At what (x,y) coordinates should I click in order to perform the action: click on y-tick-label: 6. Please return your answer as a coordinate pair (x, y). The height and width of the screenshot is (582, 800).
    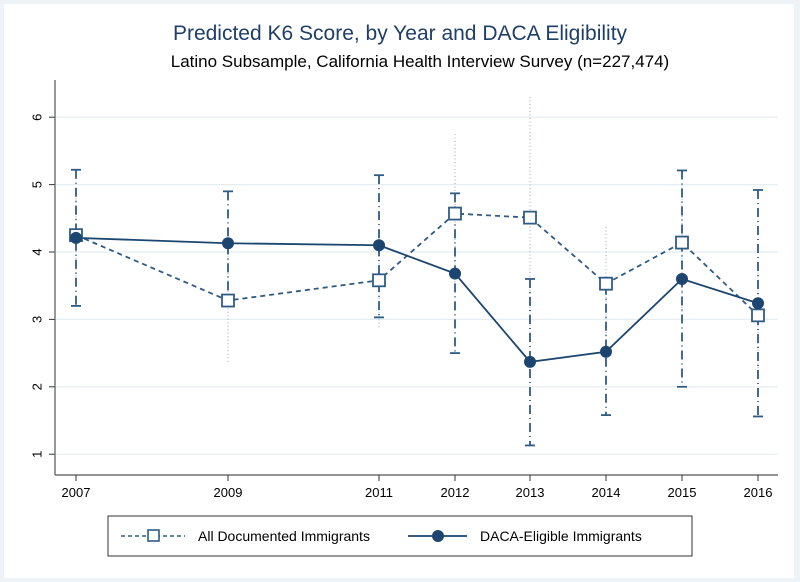
    Looking at the image, I should click on (36, 117).